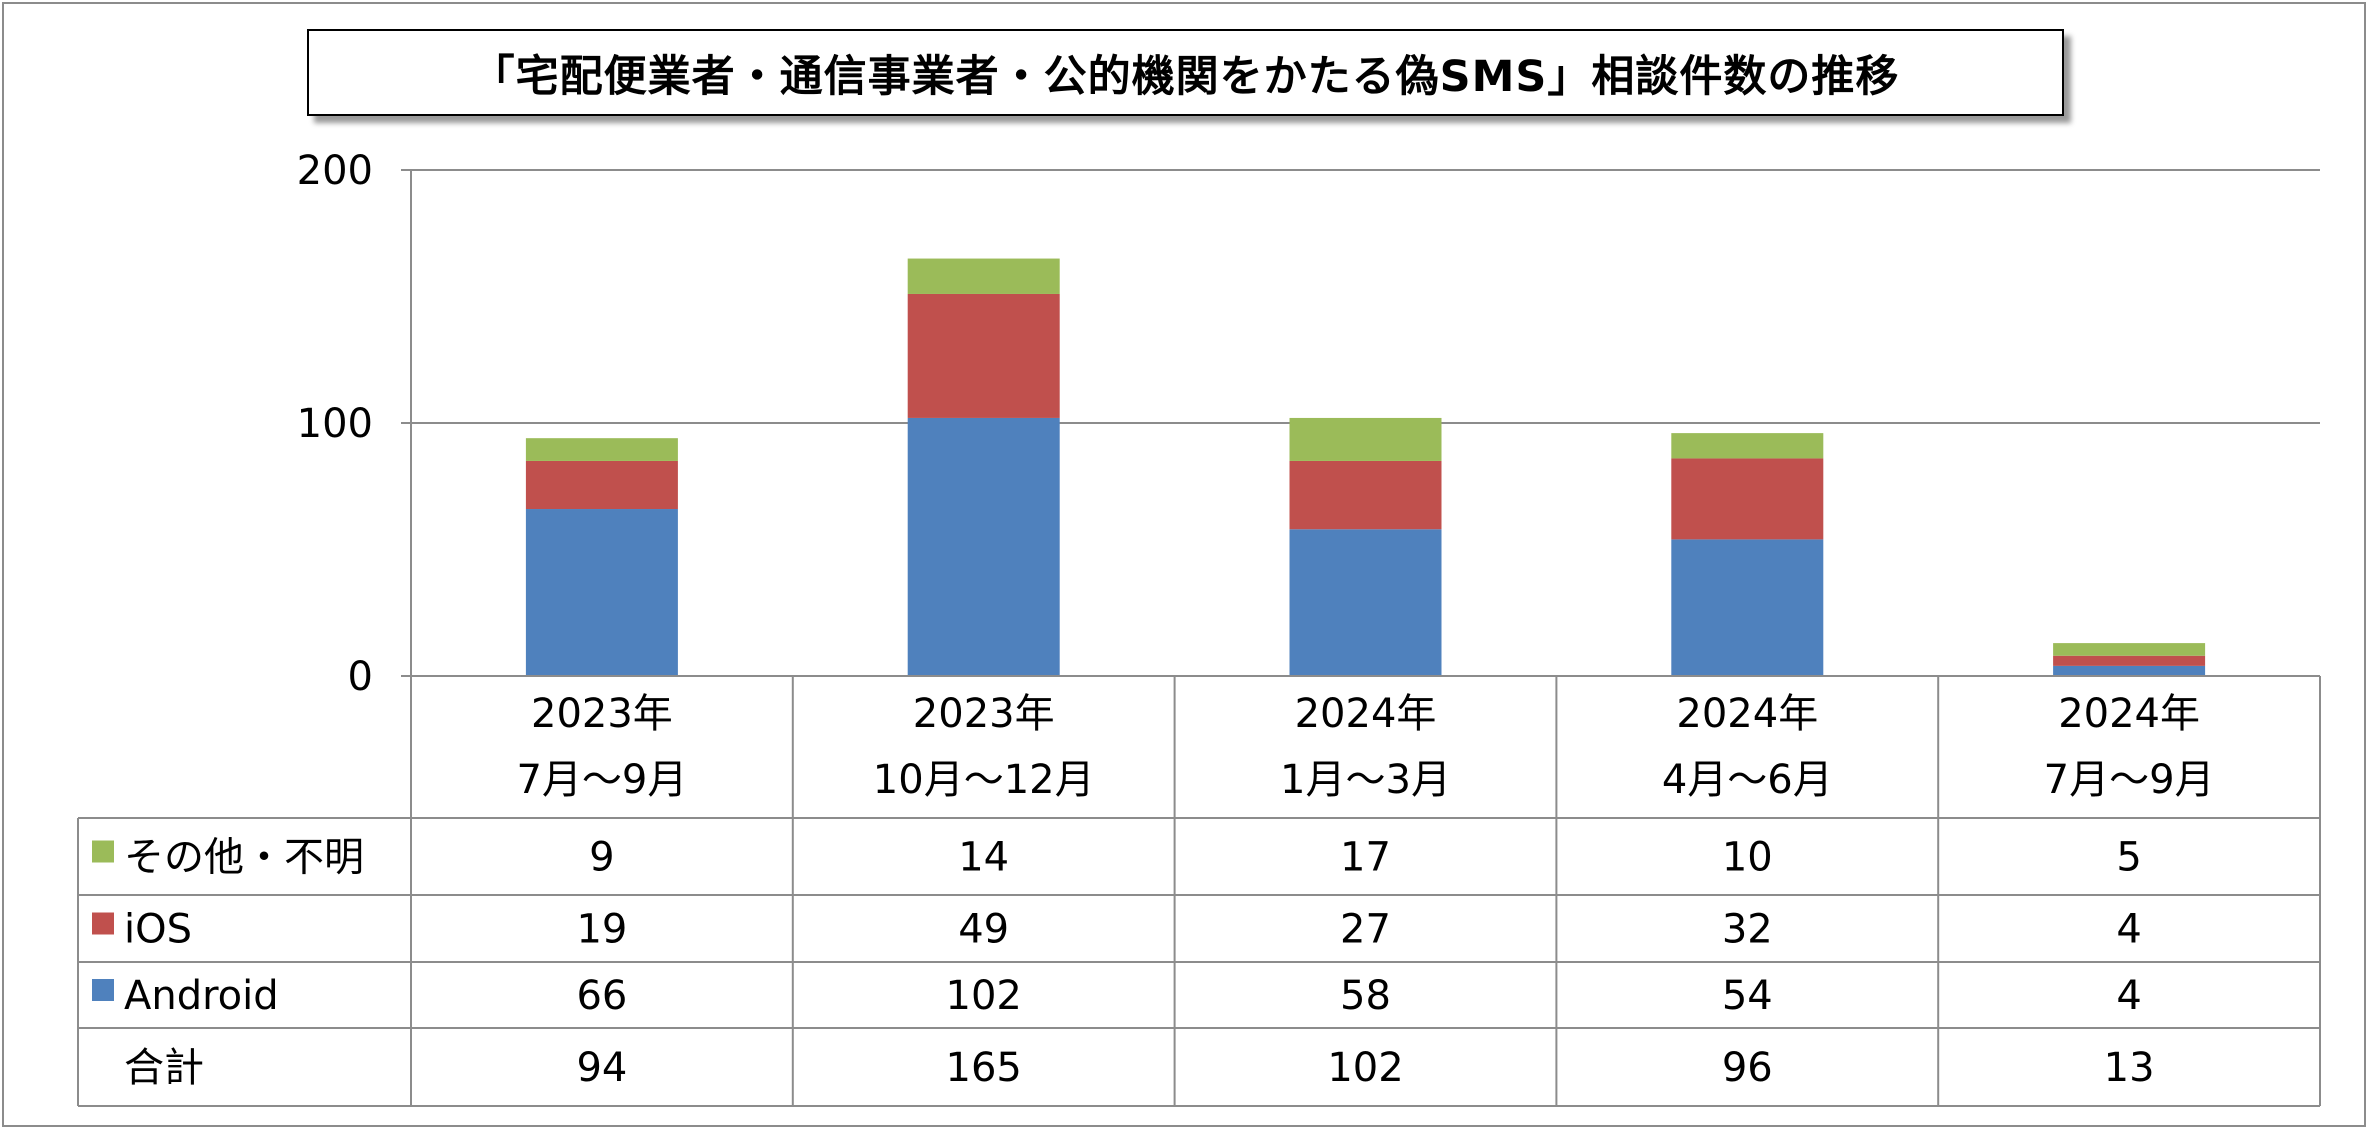 Image resolution: width=2372 pixels, height=1131 pixels. Describe the element at coordinates (601, 1068) in the screenshot. I see `total-cell: 94` at that location.